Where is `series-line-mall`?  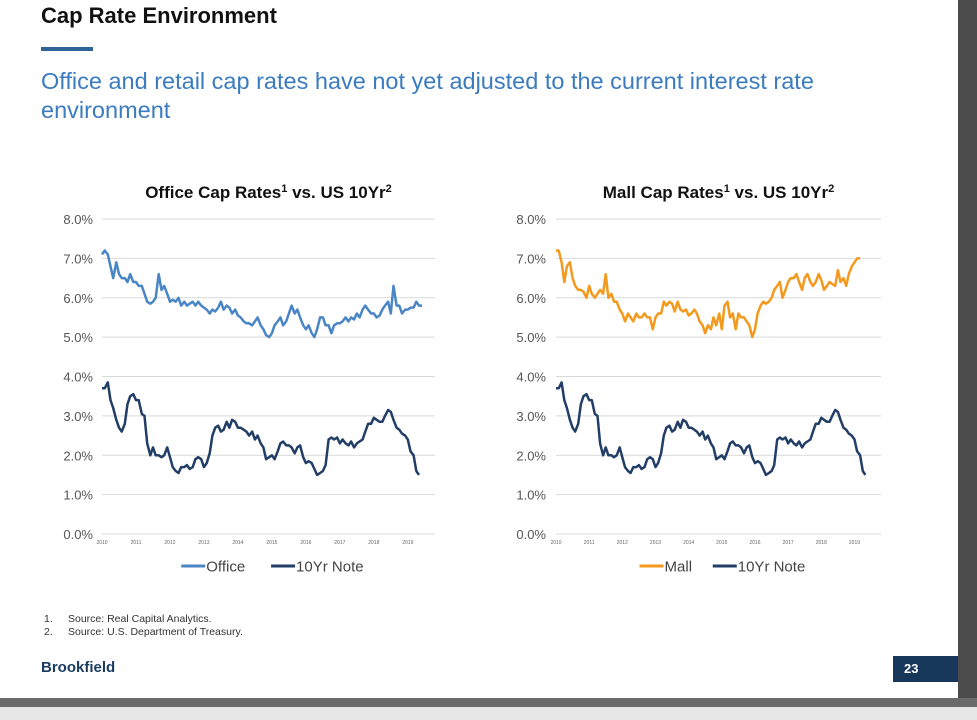 series-line-mall is located at coordinates (708, 294).